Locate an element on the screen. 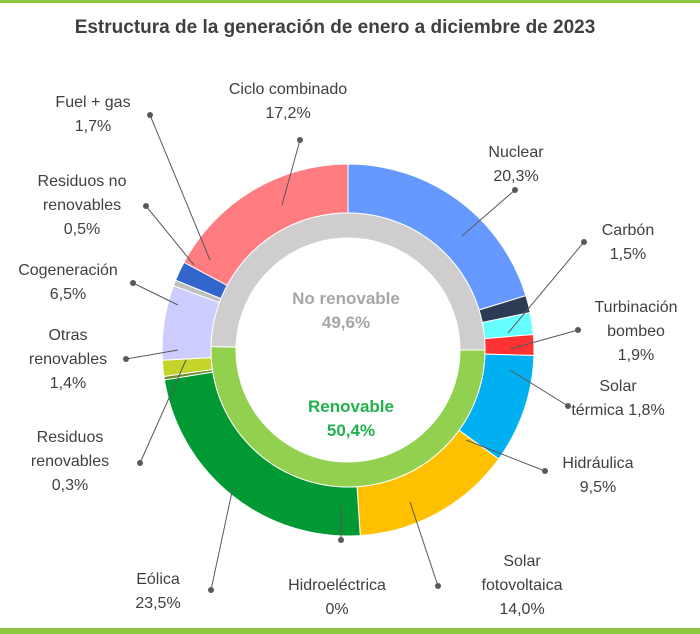 The image size is (700, 634). label-line: 17,2% is located at coordinates (287, 113).